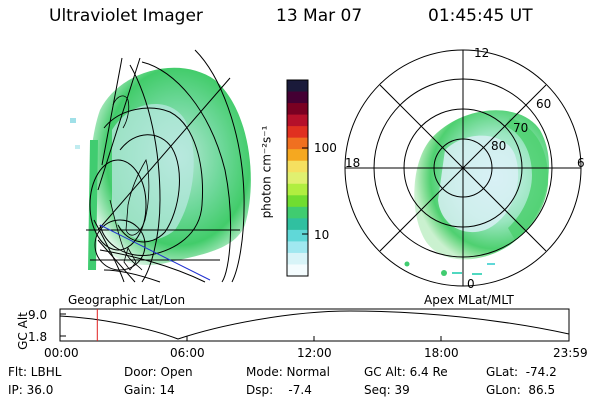  I want to click on timeline-ytick-9: 9.0, so click(38, 315).